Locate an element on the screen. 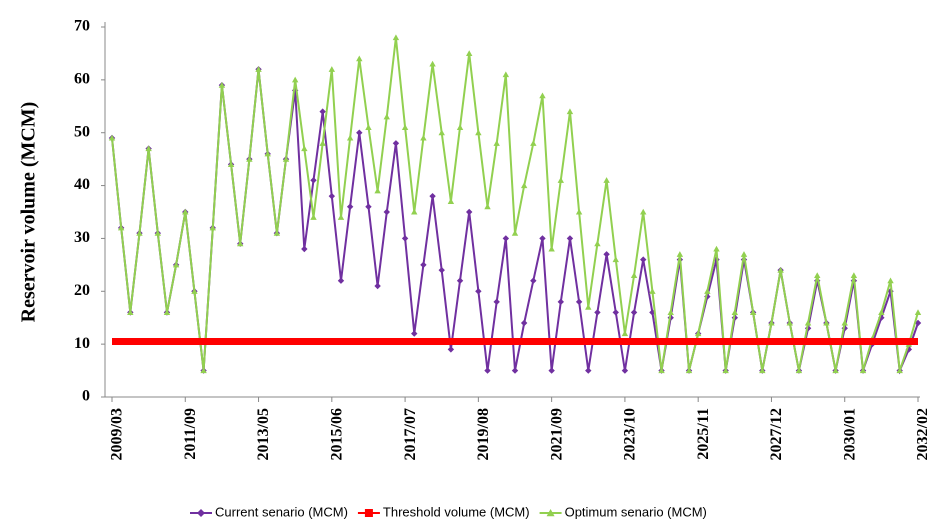 This screenshot has height=524, width=927. x-tick-label: 2030/01 is located at coordinates (849, 434).